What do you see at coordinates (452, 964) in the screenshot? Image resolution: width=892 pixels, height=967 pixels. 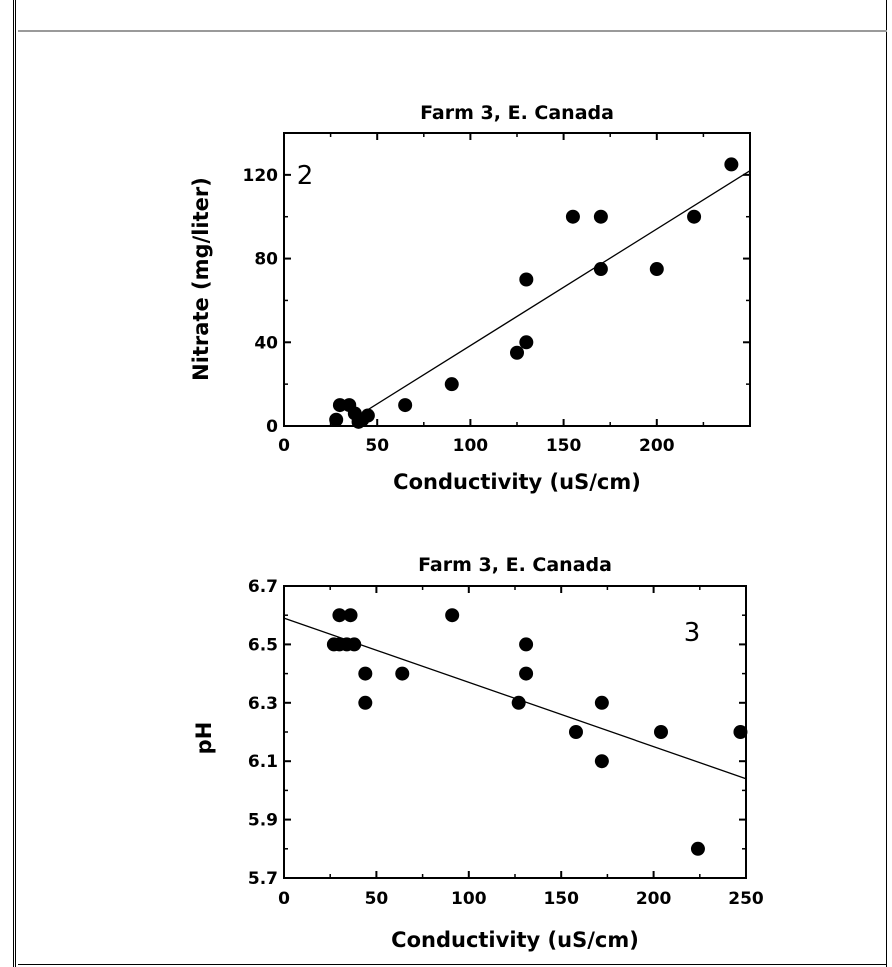 I see `page-frame-bottom-border` at bounding box center [452, 964].